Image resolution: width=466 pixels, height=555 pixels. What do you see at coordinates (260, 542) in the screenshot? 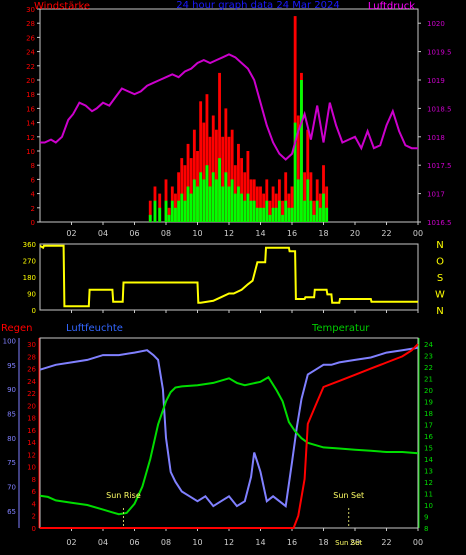
I see `x-tick-label: 14` at bounding box center [260, 542].